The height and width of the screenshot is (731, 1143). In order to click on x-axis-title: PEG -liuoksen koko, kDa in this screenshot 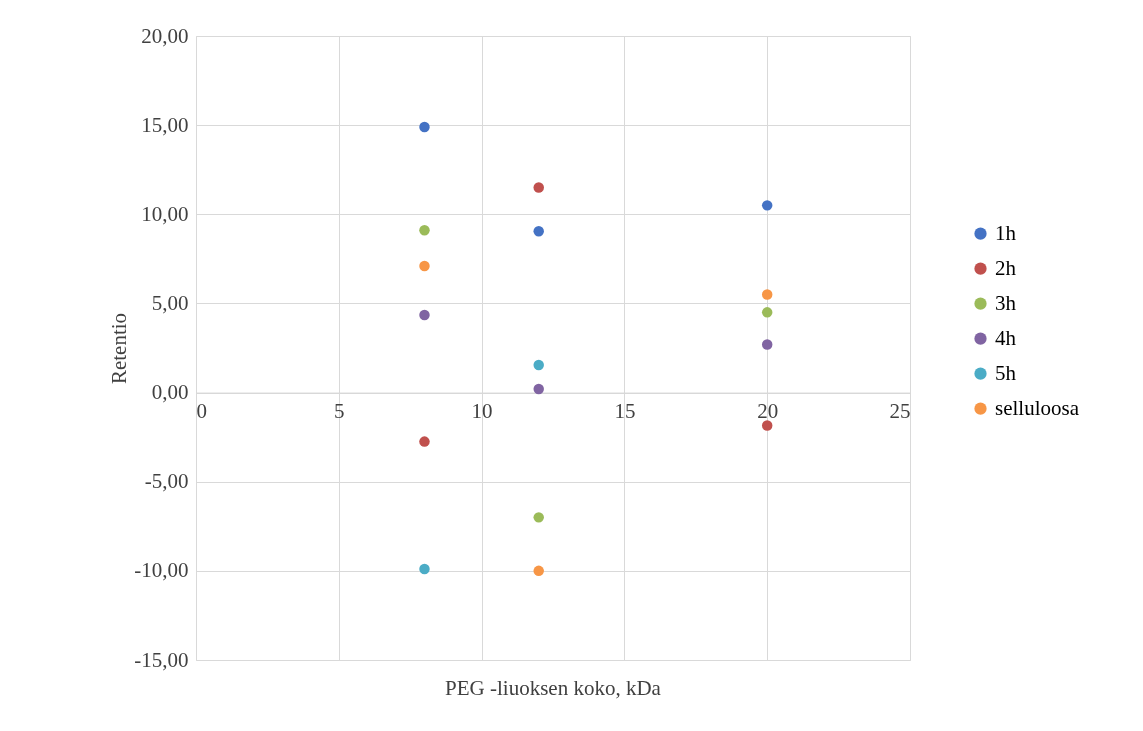, I will do `click(553, 688)`.